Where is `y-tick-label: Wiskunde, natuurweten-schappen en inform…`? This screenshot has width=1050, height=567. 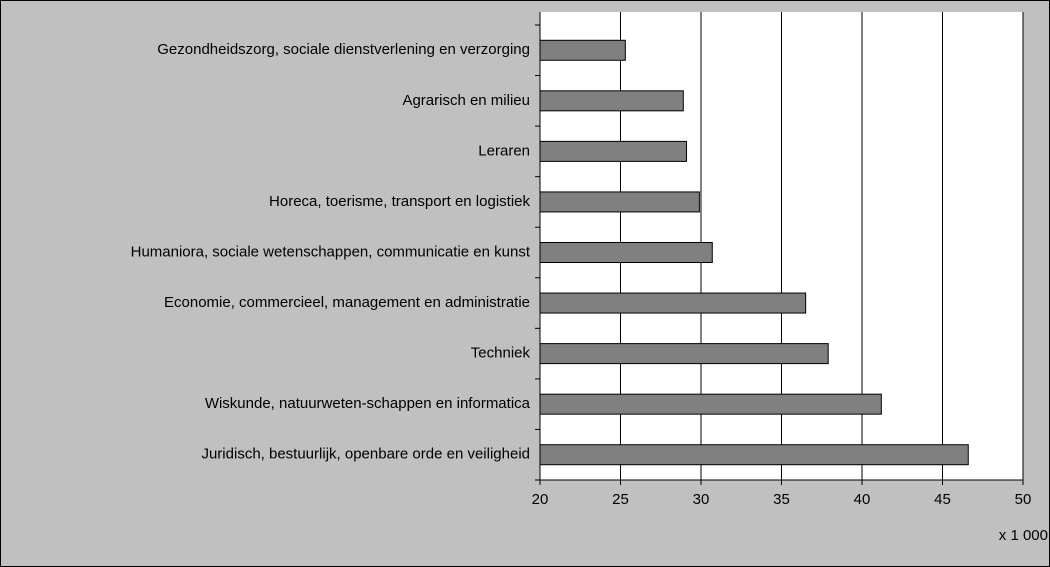 y-tick-label: Wiskunde, natuurweten-schappen en inform… is located at coordinates (368, 403).